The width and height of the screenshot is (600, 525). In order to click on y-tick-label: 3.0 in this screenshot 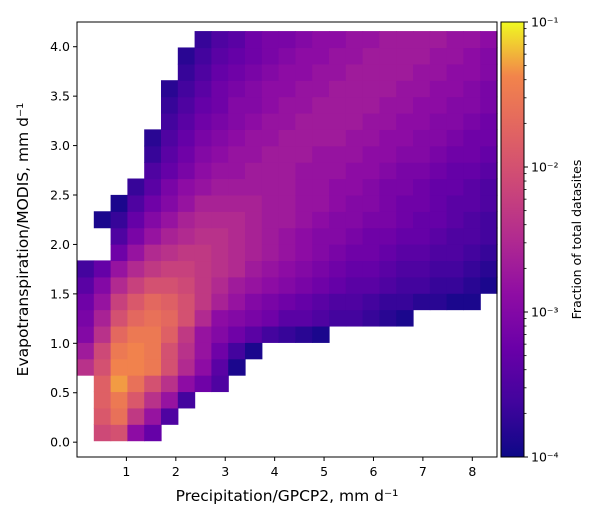, I will do `click(60, 145)`.